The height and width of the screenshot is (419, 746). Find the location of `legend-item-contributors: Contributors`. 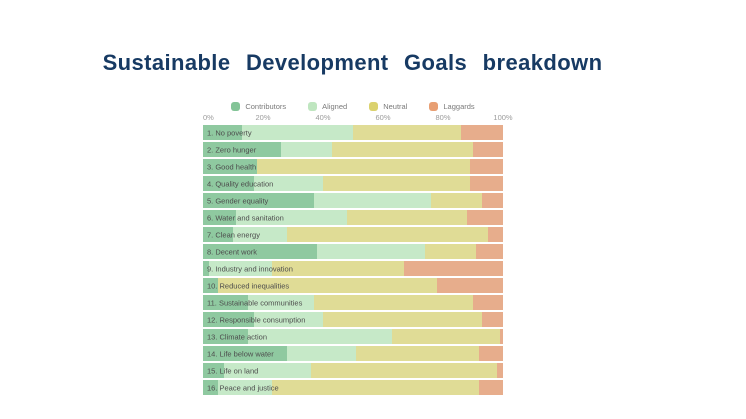

legend-item-contributors: Contributors is located at coordinates (258, 106).